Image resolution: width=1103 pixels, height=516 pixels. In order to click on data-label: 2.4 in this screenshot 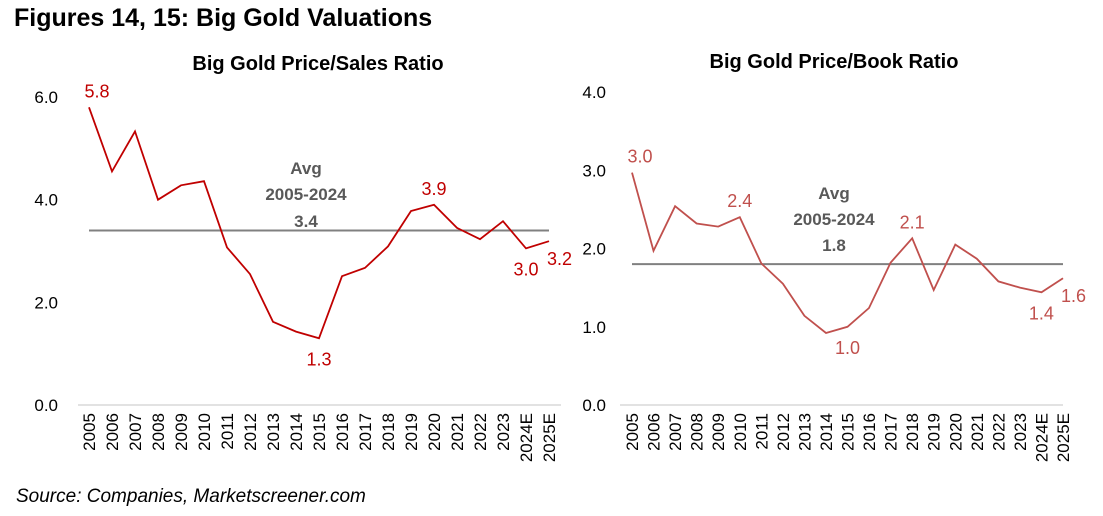, I will do `click(739, 201)`.